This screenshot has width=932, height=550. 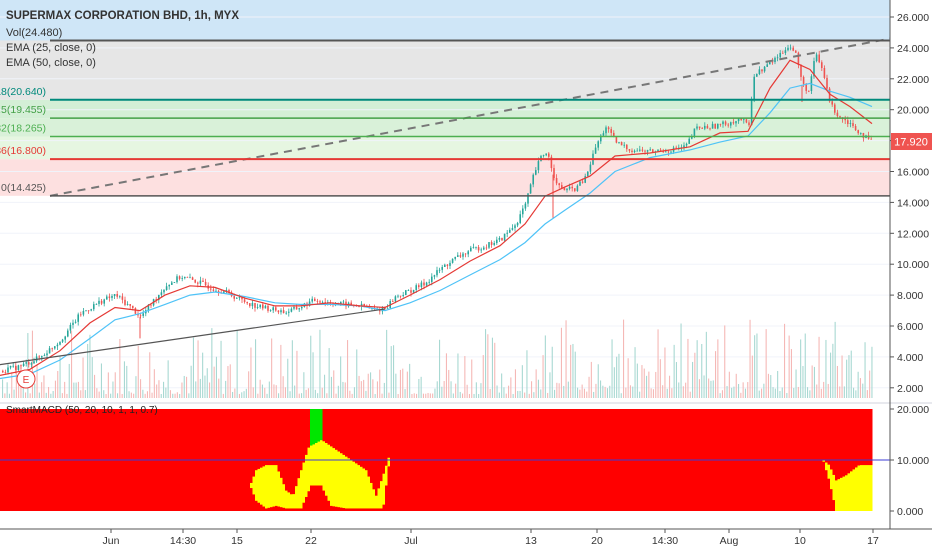 I want to click on fib-label: 0.236(16.800), so click(x=23, y=151).